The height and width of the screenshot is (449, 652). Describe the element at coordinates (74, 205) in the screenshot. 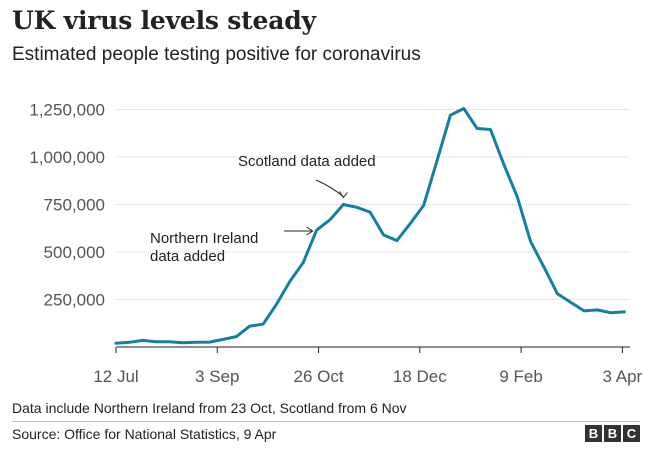

I see `y-tick-label: 750,000` at that location.